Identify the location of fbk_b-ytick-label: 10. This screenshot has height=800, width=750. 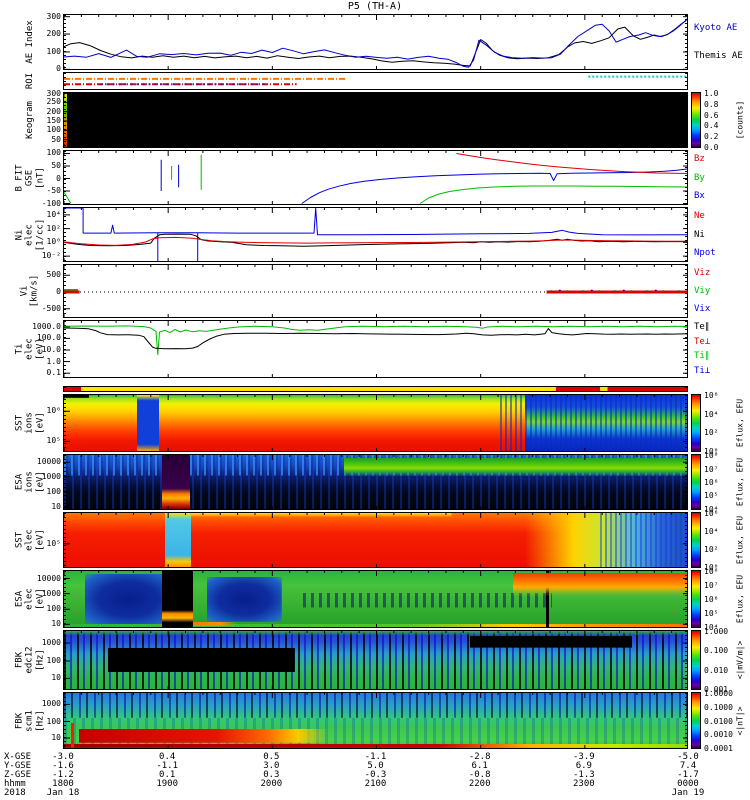
(56, 738).